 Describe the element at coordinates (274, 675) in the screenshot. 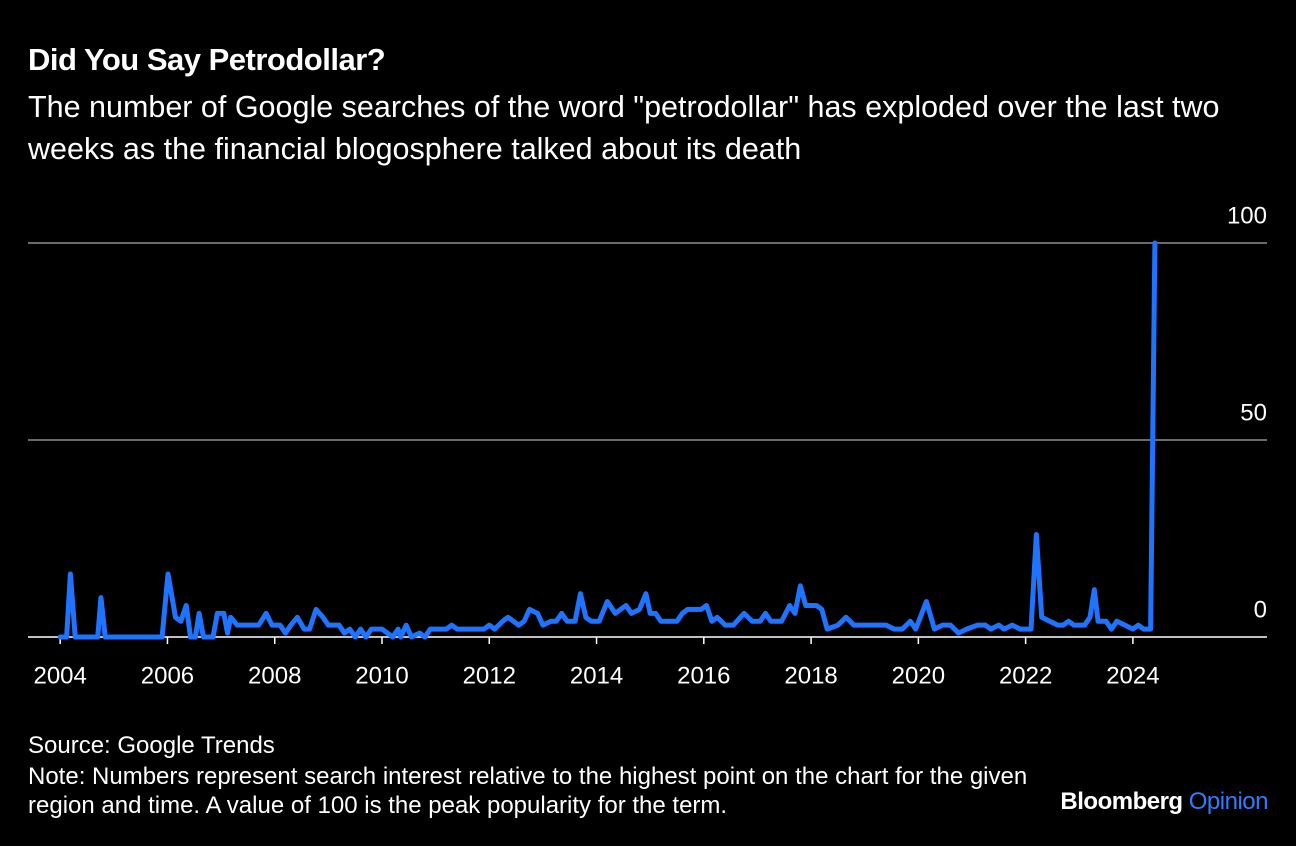

I see `x-tick-label: 2008` at that location.